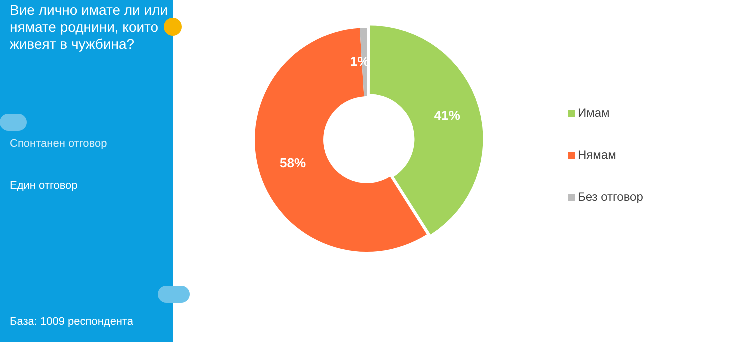  Describe the element at coordinates (594, 113) in the screenshot. I see `legend-label: Имам` at that location.